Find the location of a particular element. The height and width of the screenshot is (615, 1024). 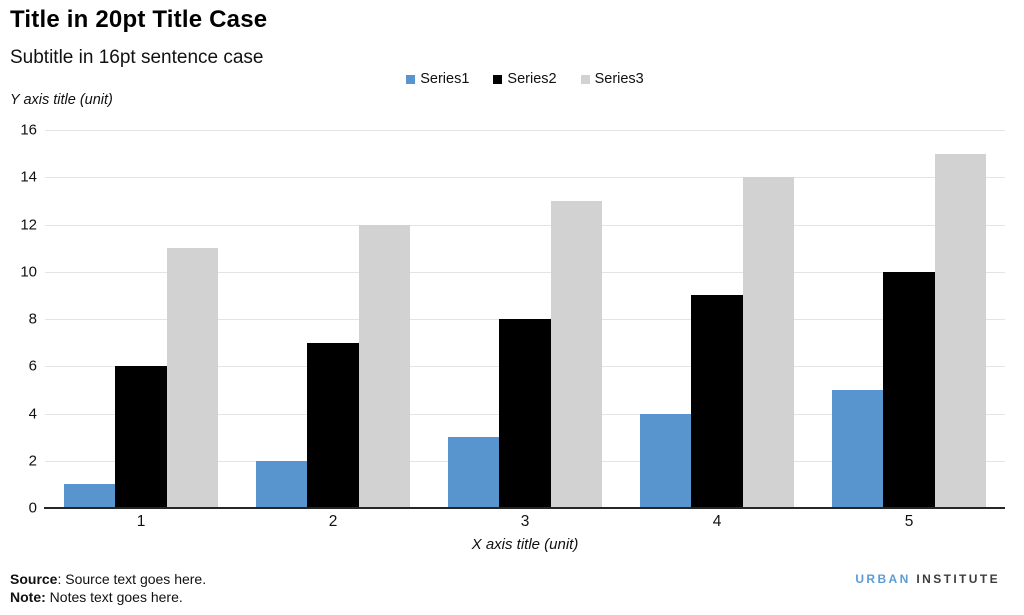

x-axis-labels: 1 2 3 4 5 is located at coordinates (525, 522).